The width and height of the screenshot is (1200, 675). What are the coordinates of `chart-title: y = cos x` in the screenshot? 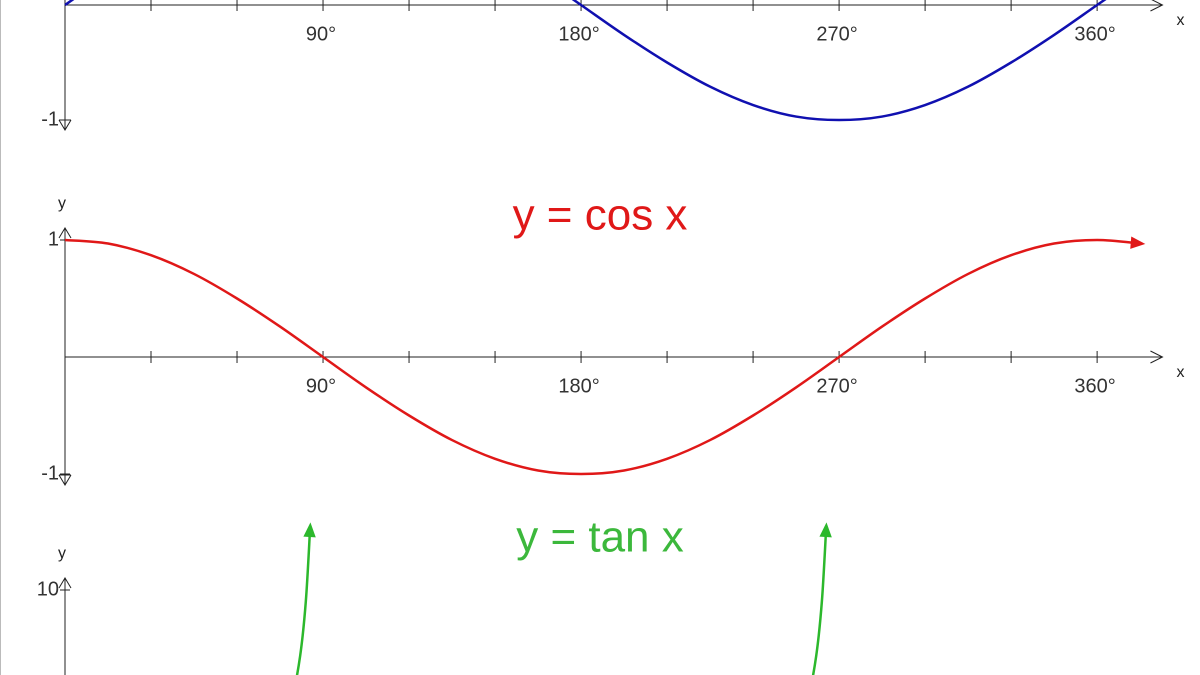 It's located at (600, 215).